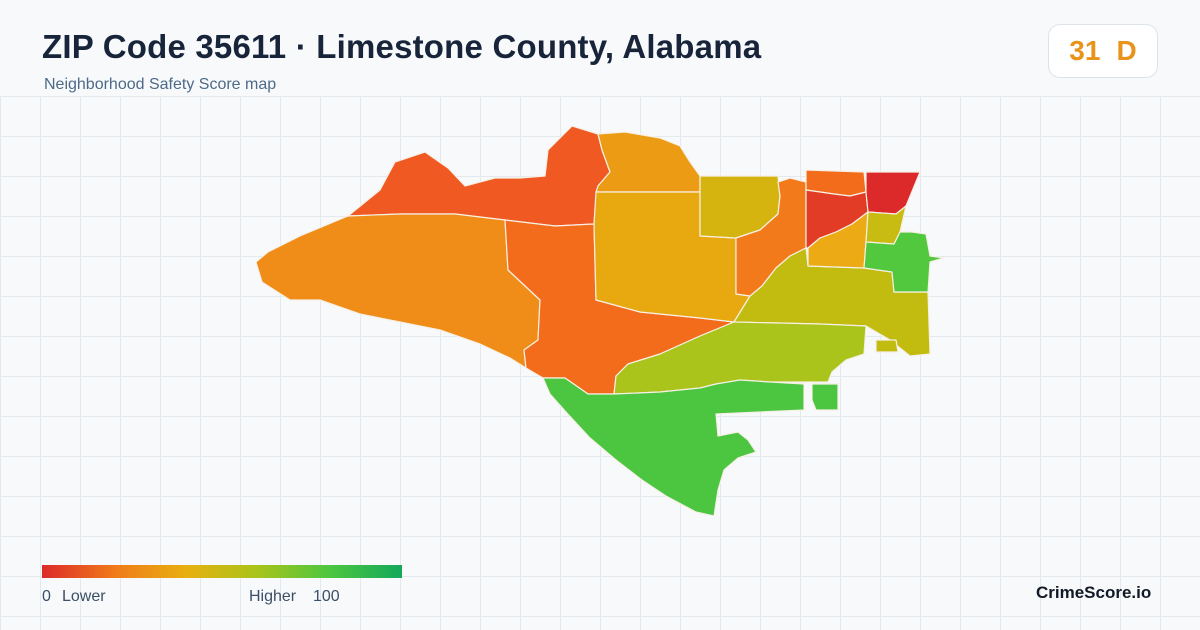 This screenshot has width=1200, height=630. Describe the element at coordinates (398, 291) in the screenshot. I see `map-region-west-lobe` at that location.